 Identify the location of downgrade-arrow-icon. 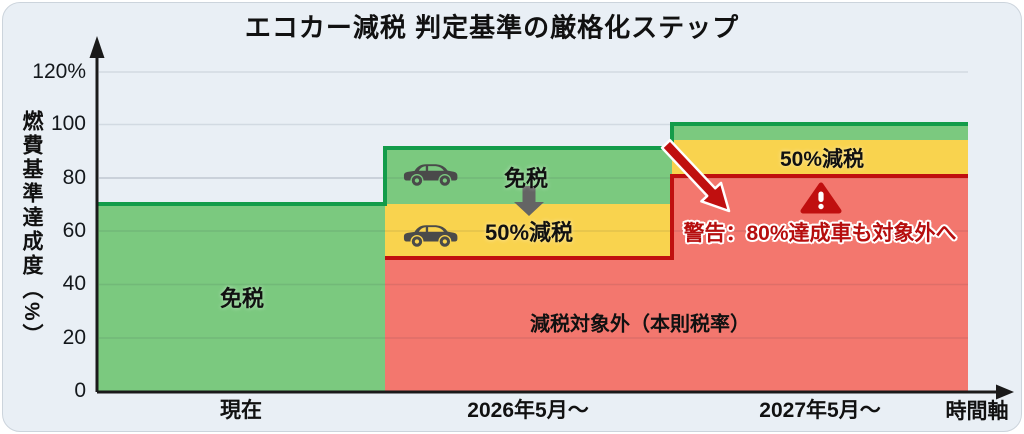
(695, 175).